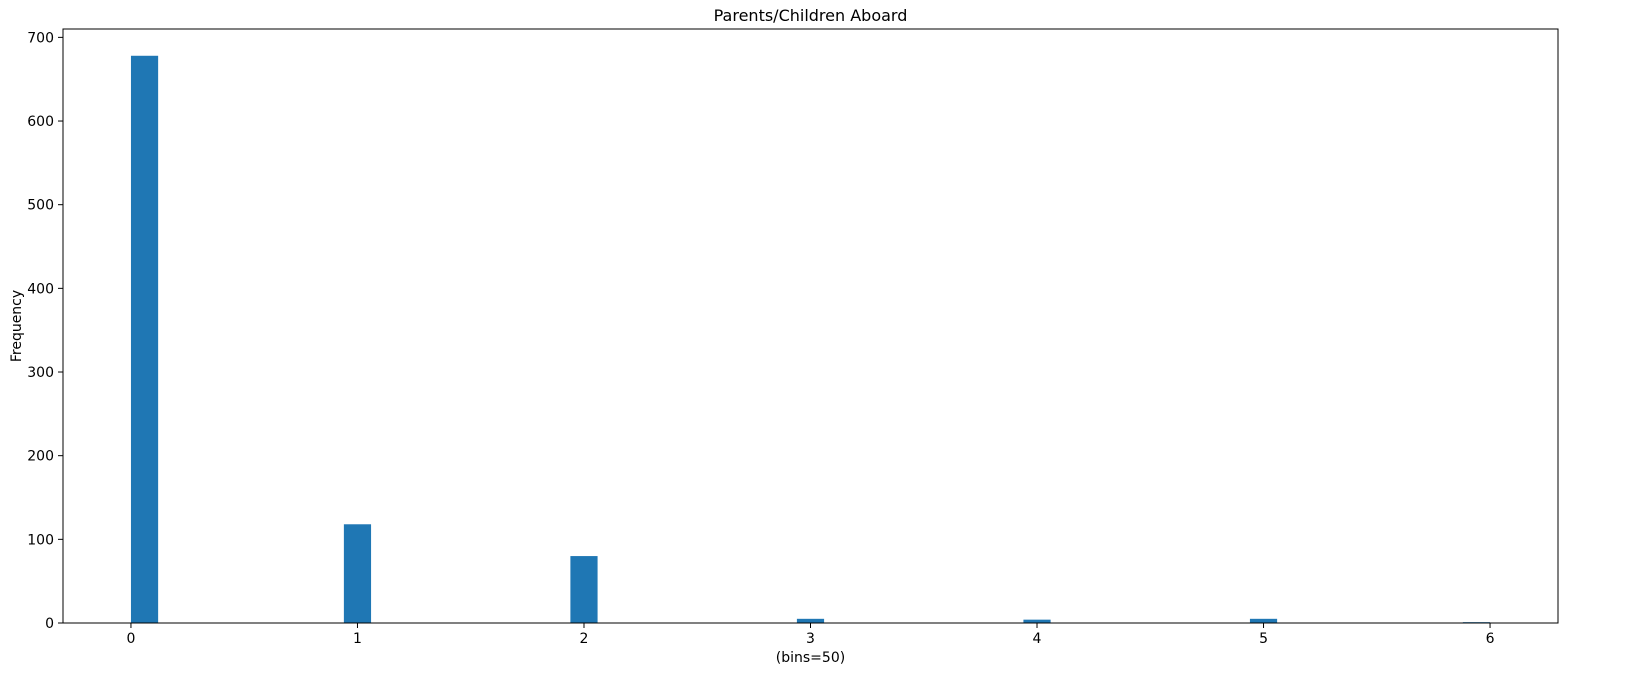 This screenshot has width=1625, height=699. I want to click on y-tick-label: 200, so click(40, 457).